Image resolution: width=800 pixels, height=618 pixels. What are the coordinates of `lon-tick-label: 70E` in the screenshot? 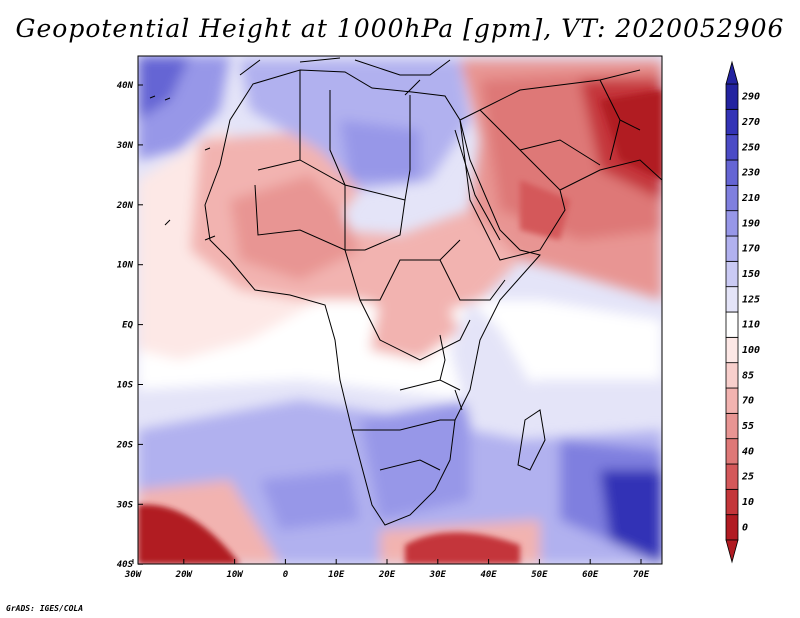 It's located at (641, 575).